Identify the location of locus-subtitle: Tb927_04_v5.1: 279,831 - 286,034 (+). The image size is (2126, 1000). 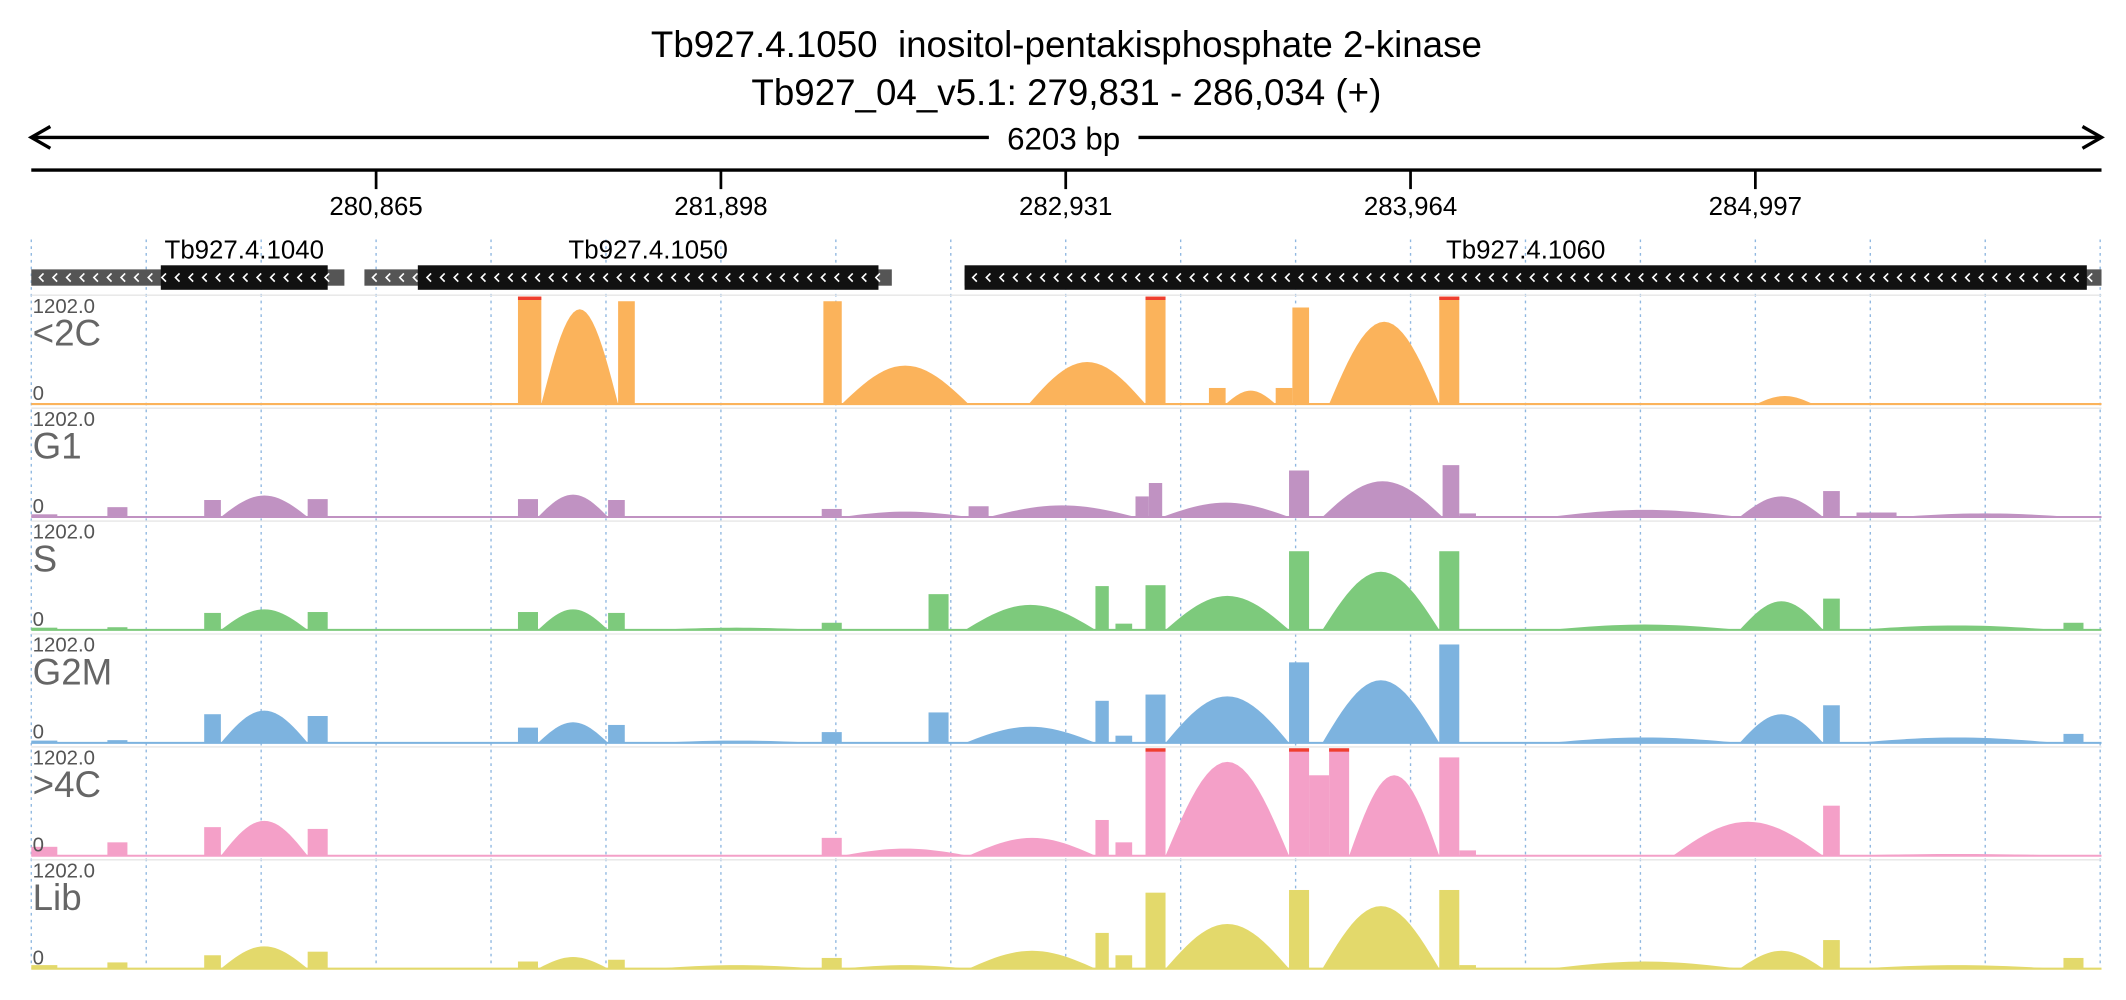
(1066, 92).